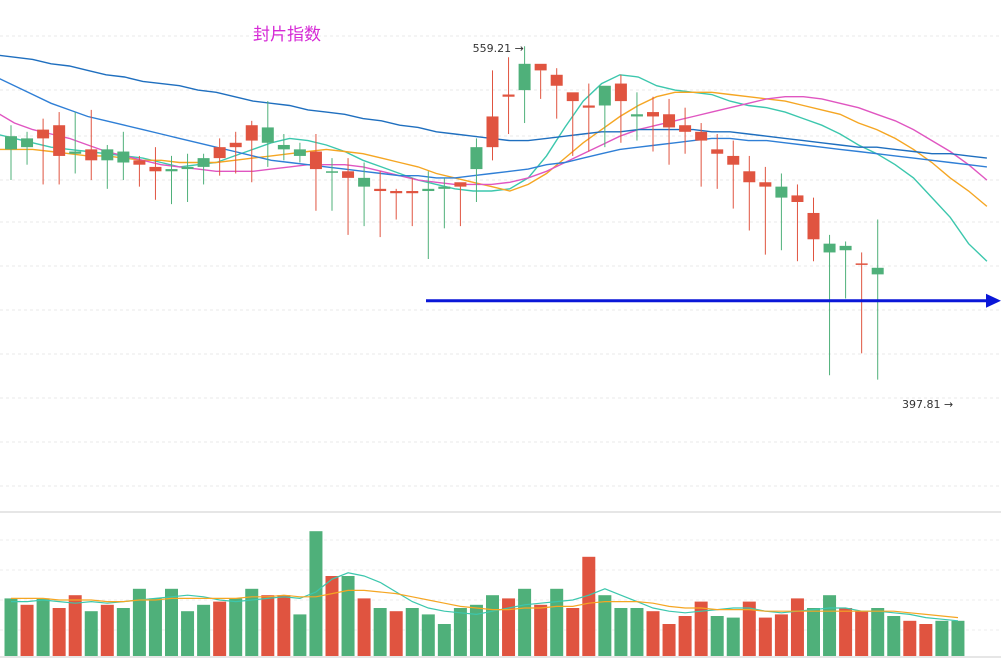 This screenshot has width=1001, height=664. What do you see at coordinates (485, 604) in the screenshot?
I see `vol_ma_b-line` at bounding box center [485, 604].